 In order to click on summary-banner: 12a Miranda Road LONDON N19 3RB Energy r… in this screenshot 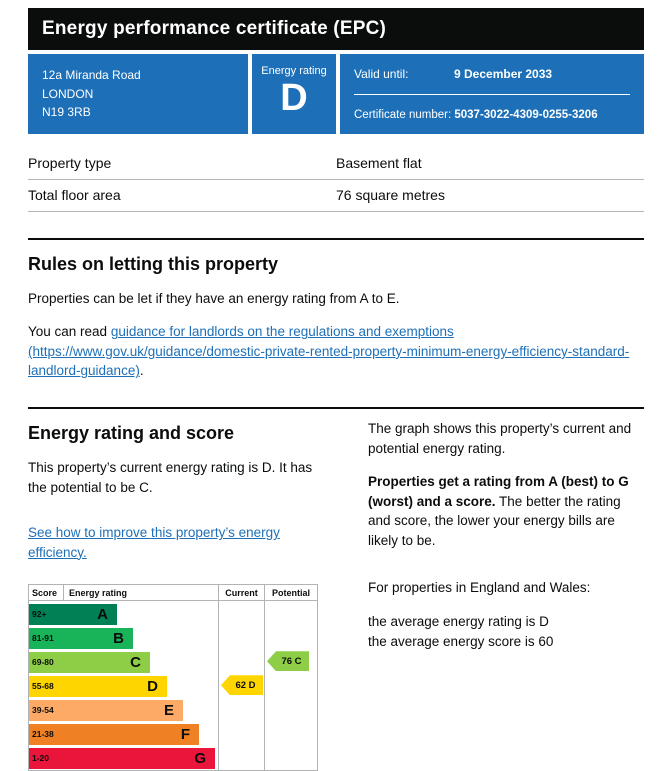, I will do `click(336, 94)`.